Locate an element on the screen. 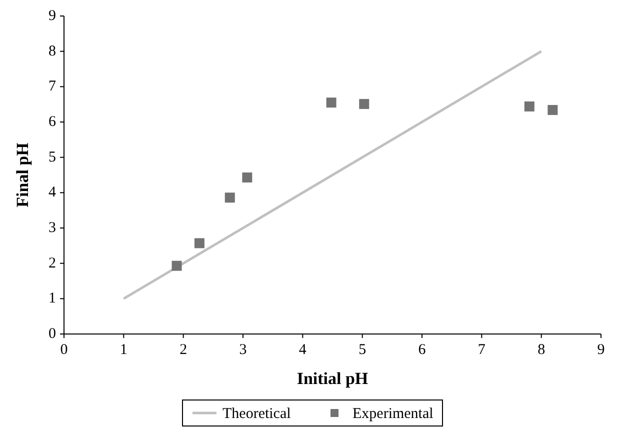  x-tick-label: 0 is located at coordinates (64, 350).